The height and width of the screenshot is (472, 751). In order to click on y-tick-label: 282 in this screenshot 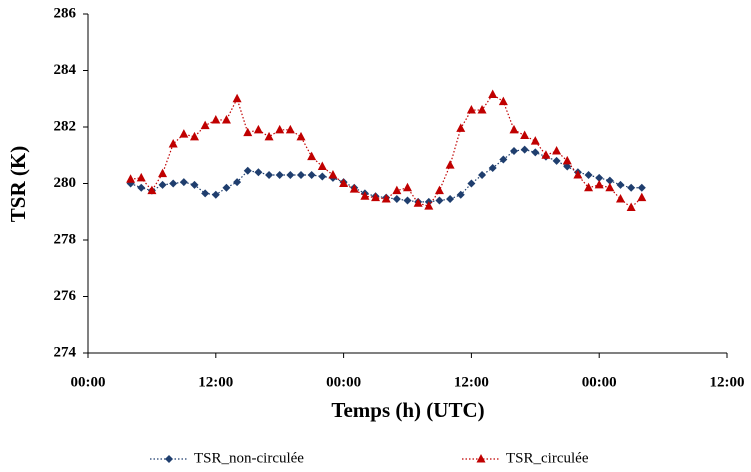, I will do `click(65, 126)`.